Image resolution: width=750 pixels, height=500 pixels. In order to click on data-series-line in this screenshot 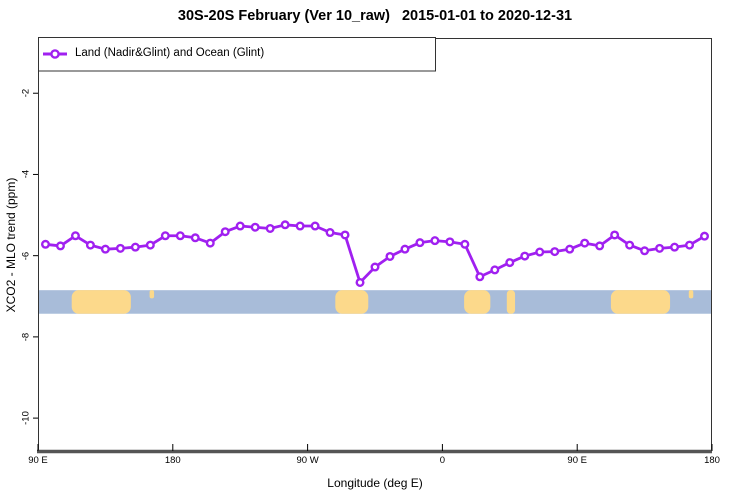, I will do `click(375, 253)`.